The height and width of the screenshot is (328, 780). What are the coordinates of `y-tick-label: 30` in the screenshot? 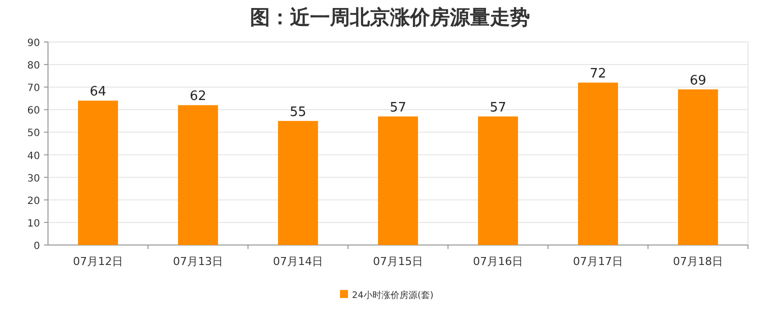 It's located at (33, 178).